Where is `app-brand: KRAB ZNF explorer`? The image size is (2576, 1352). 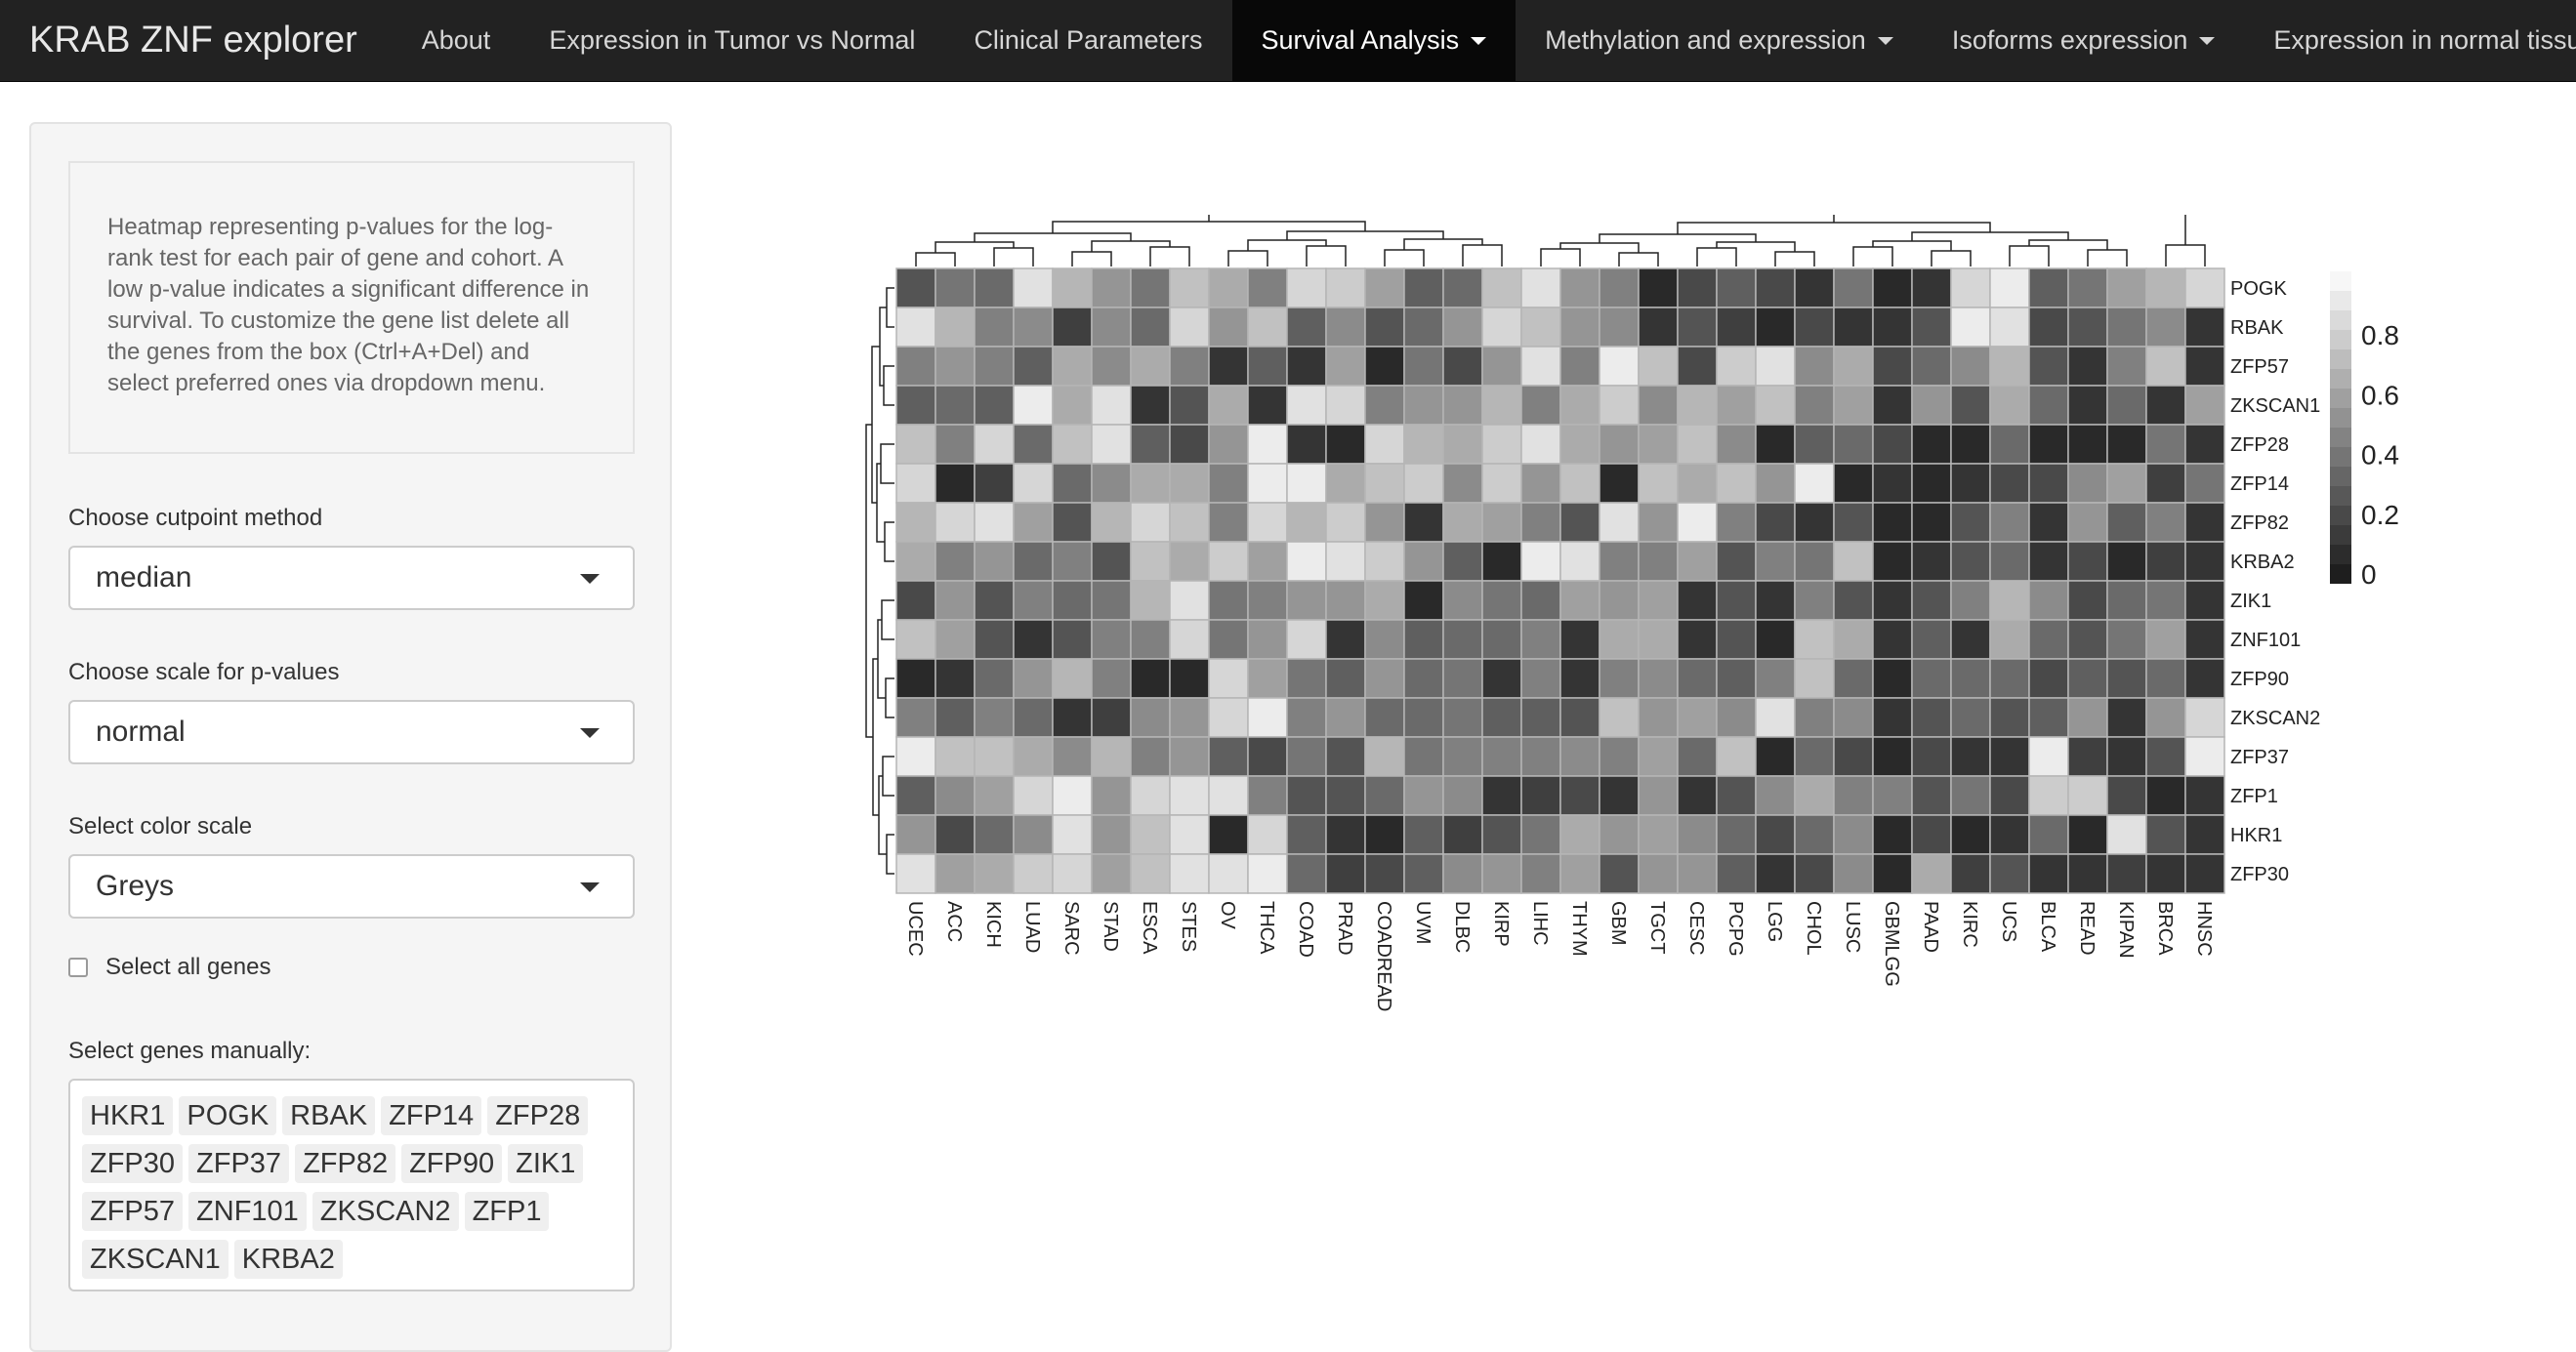 app-brand: KRAB ZNF explorer is located at coordinates (193, 40).